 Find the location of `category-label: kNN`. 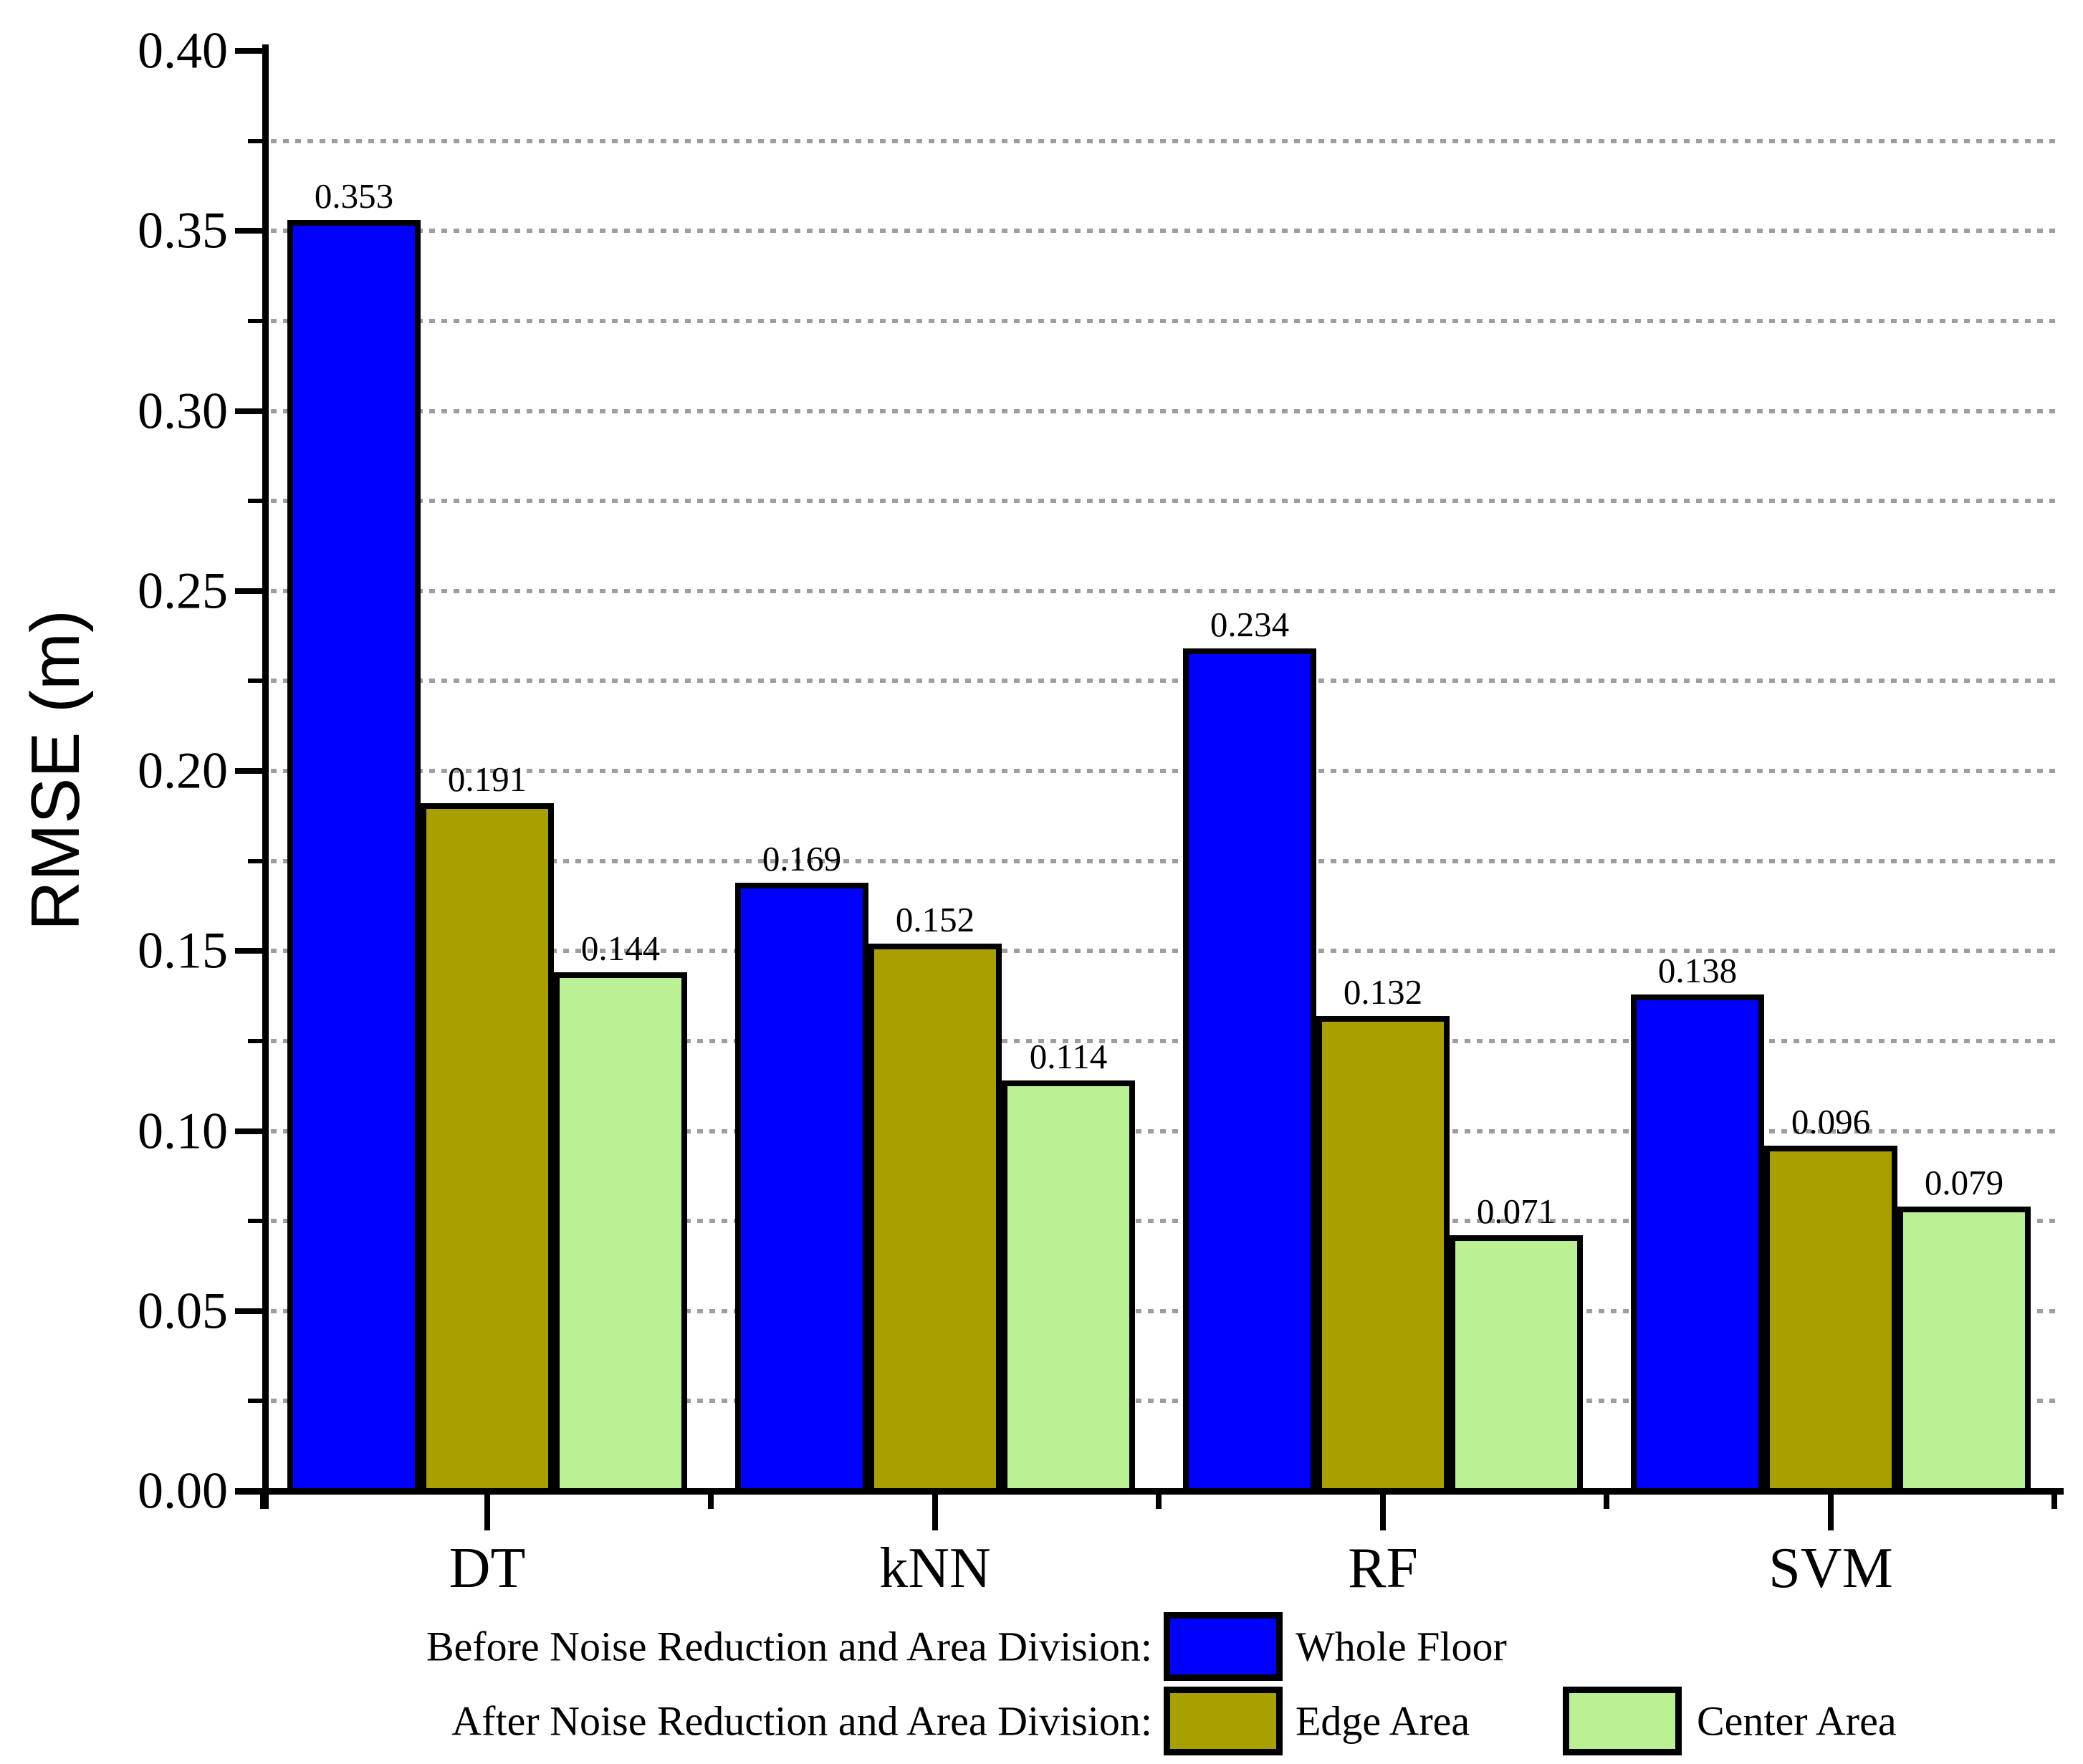

category-label: kNN is located at coordinates (935, 1569).